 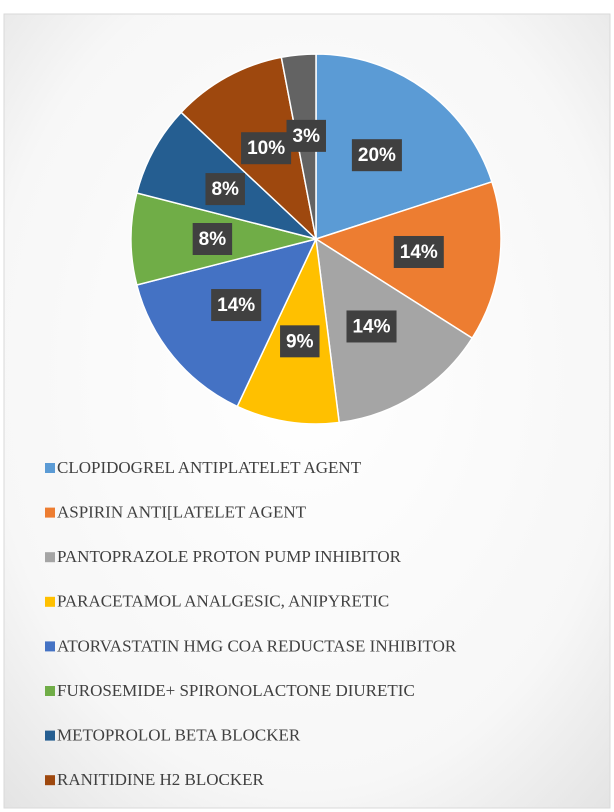 I want to click on legend-label: ATORVASTATIN HMG COA REDUCTASE INHIBITOR, so click(x=257, y=645).